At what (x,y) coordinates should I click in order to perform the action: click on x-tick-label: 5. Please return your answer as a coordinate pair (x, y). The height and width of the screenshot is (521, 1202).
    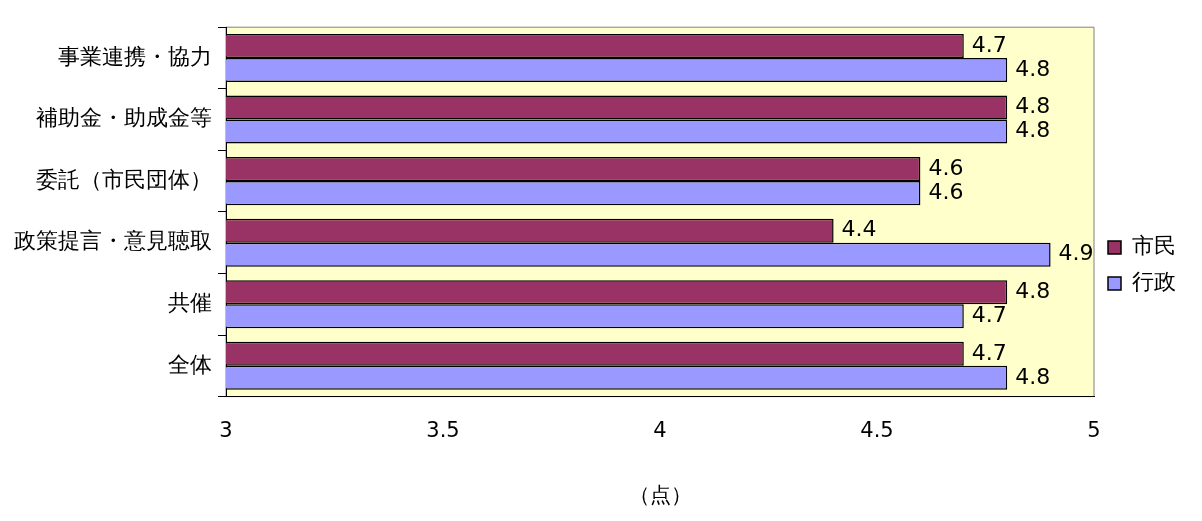
    Looking at the image, I should click on (1094, 429).